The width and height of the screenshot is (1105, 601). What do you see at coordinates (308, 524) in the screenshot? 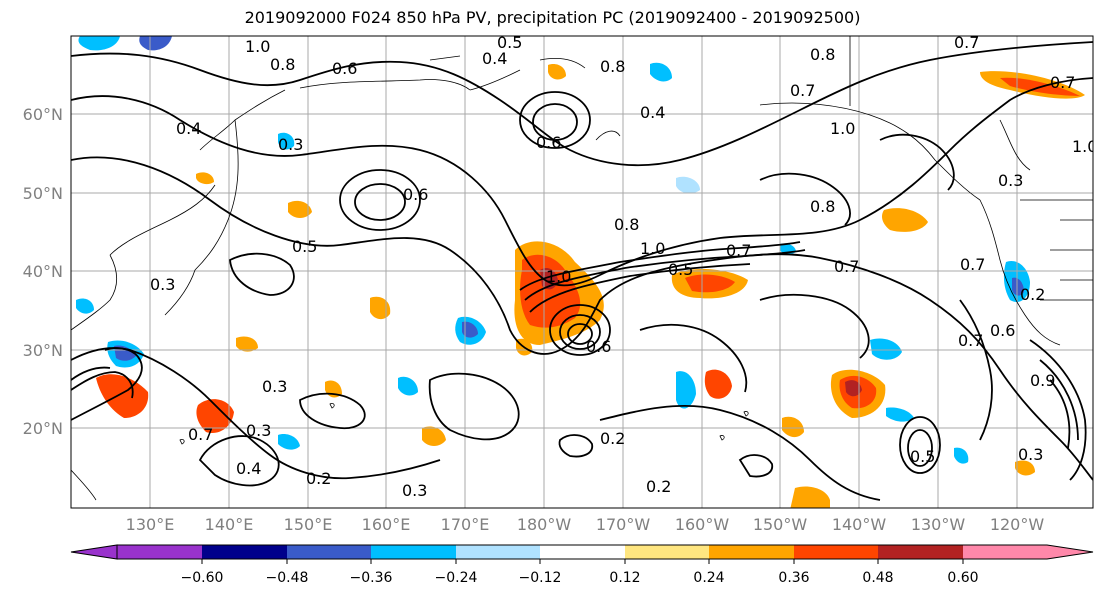
I see `lon-tick-label: 150°E` at bounding box center [308, 524].